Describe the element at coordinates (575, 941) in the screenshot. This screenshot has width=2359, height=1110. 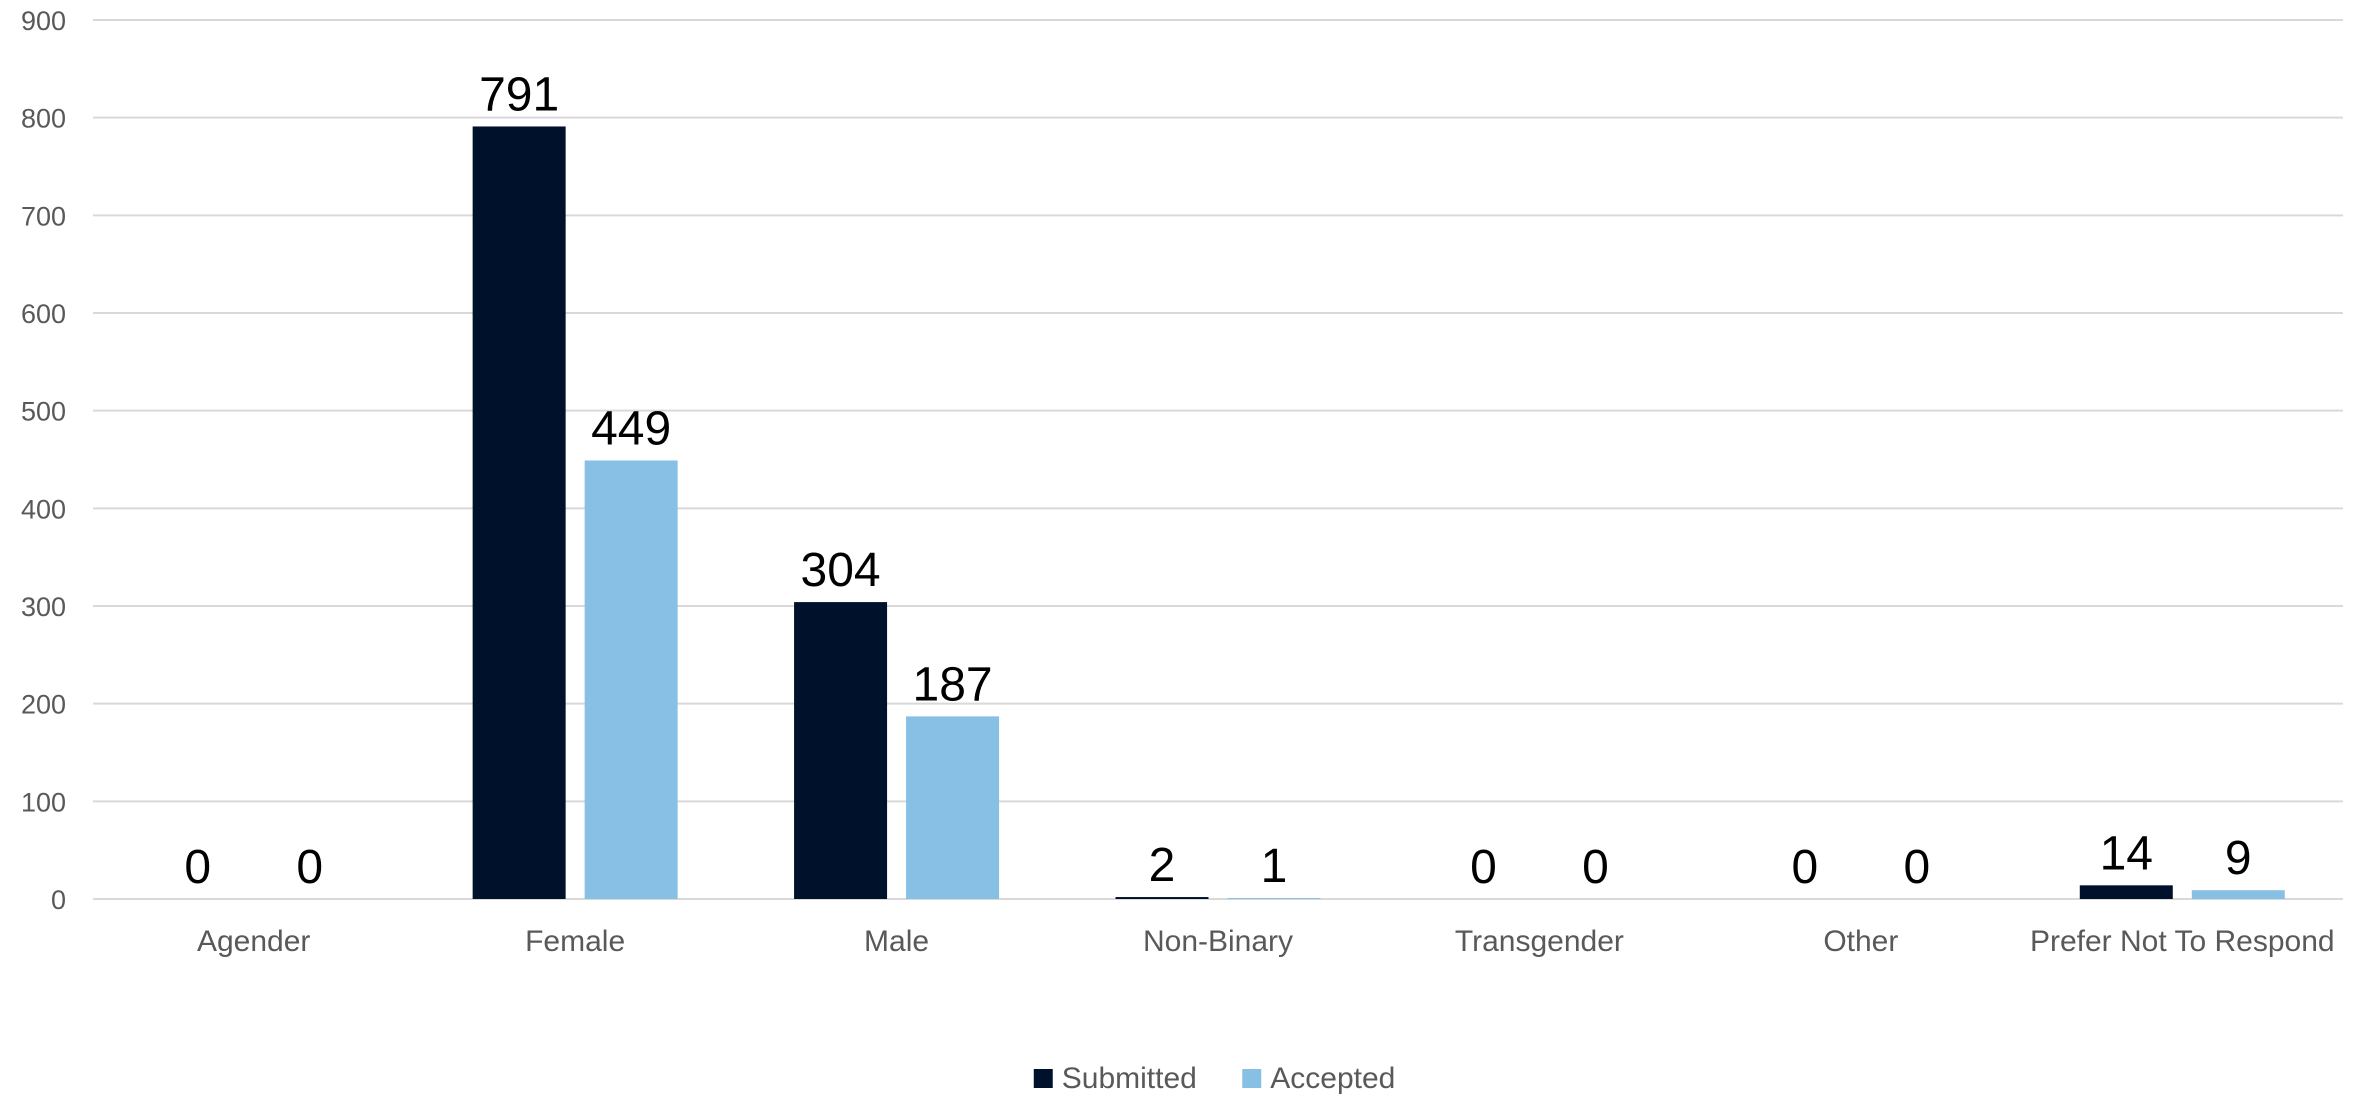
I see `category-label: Female` at that location.